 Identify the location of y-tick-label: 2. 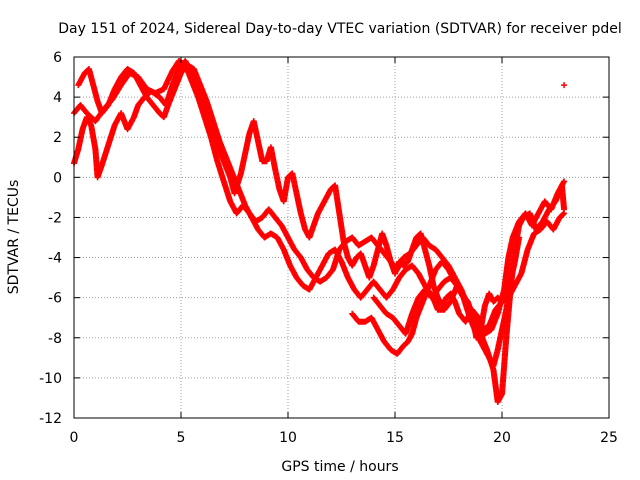
(57, 138).